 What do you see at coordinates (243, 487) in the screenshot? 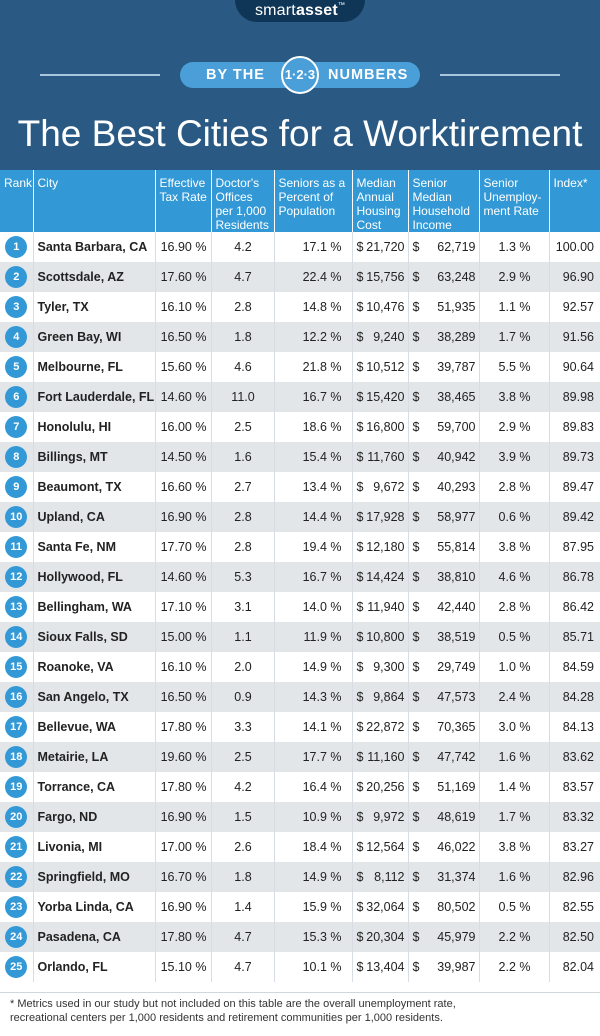
I see `doctors-cell: 2.7` at bounding box center [243, 487].